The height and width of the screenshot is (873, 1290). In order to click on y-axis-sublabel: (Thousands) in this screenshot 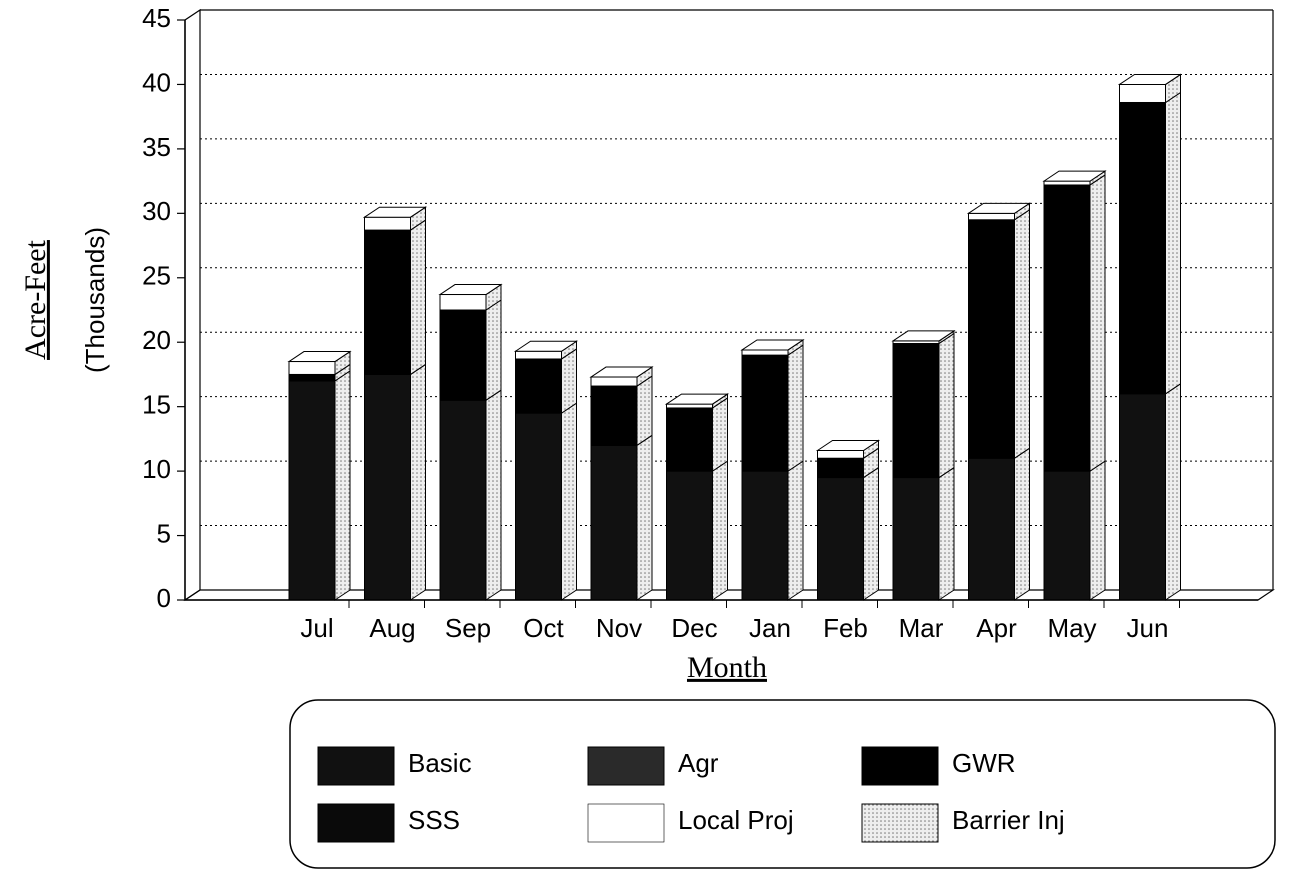, I will do `click(95, 300)`.